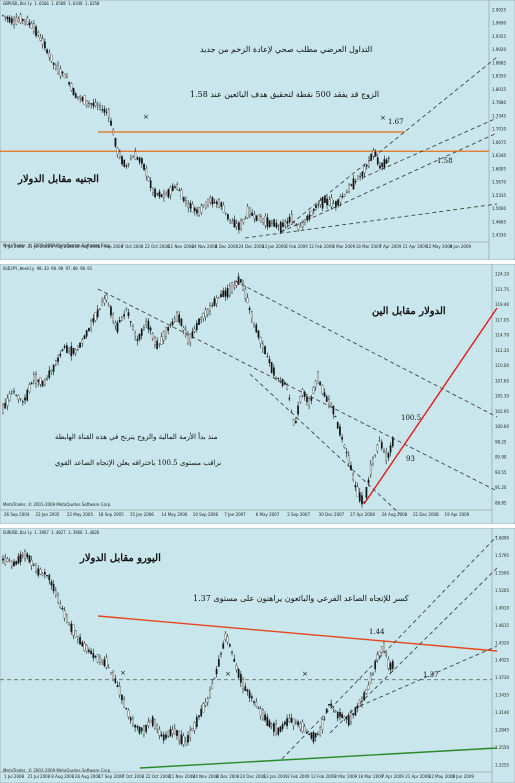 The image size is (515, 783). I want to click on gbpusd-x-tick: 2 Feb 2009, so click(296, 246).